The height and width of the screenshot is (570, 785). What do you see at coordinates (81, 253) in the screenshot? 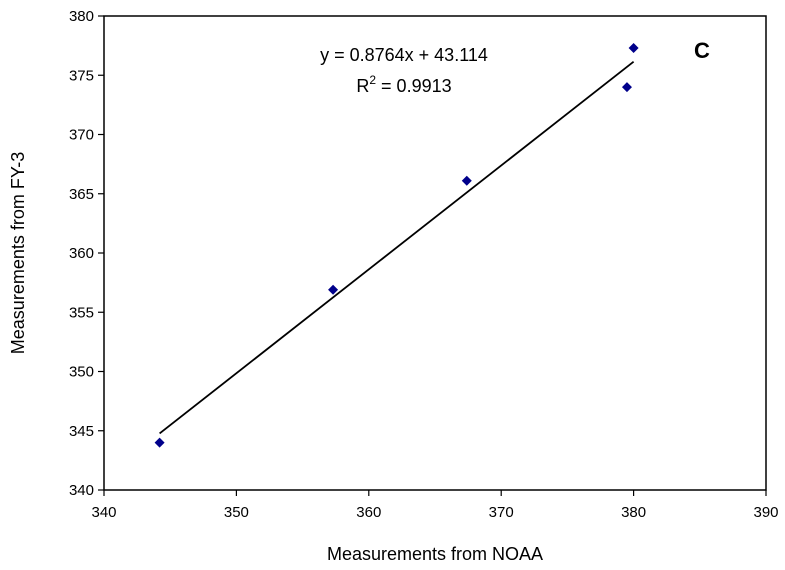
I see `y-tick-label: 360` at bounding box center [81, 253].